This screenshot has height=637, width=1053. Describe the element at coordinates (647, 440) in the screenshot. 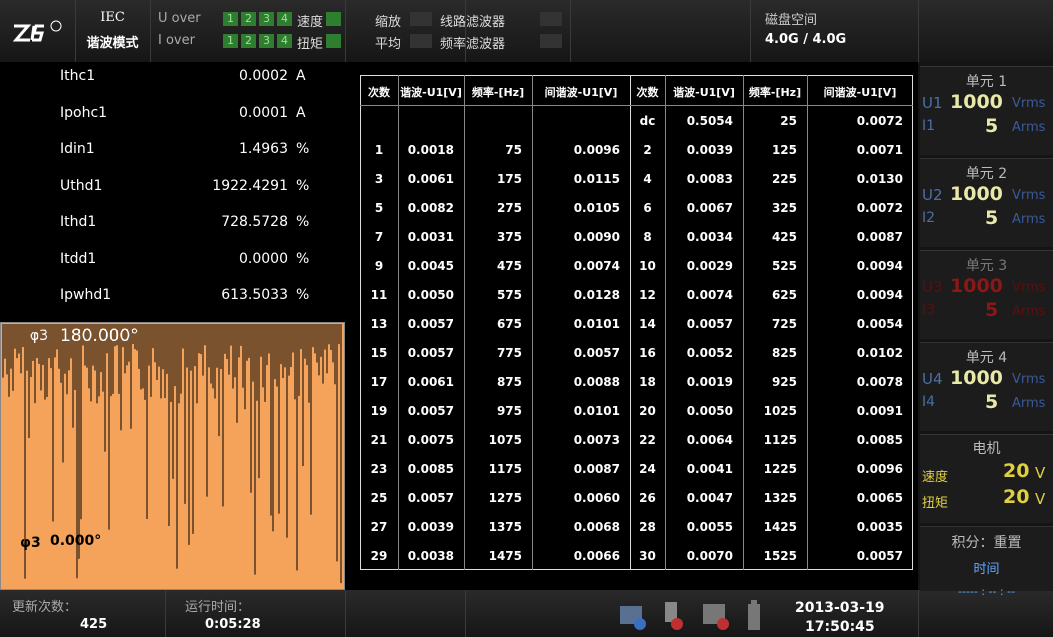

I see `table-cell: 22` at that location.